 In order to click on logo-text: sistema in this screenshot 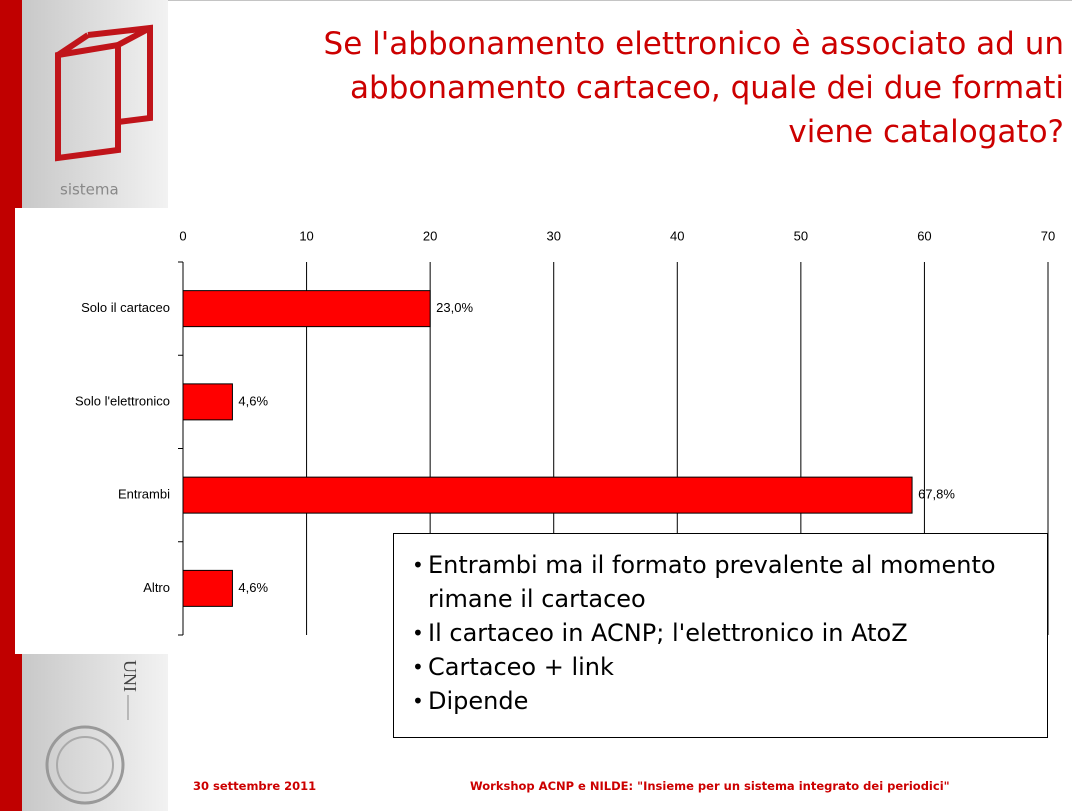, I will do `click(89, 190)`.